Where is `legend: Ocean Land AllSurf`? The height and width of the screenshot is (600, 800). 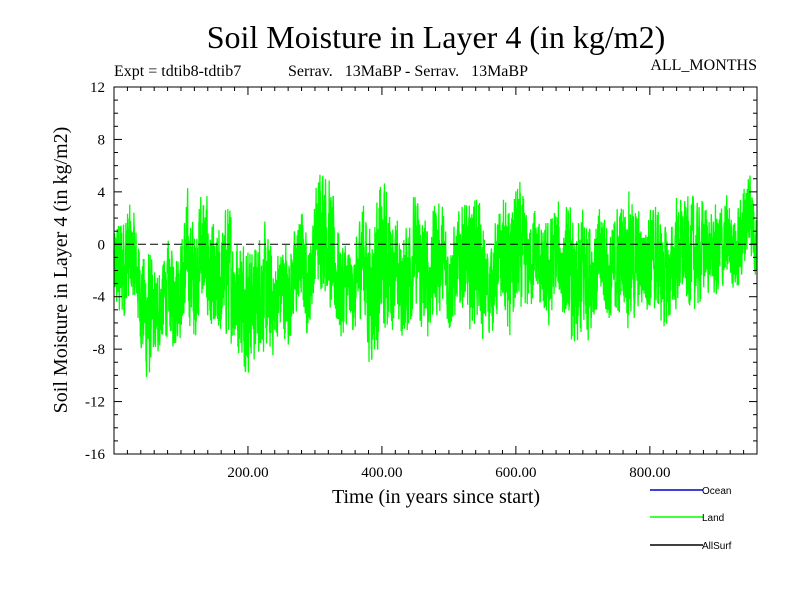
legend: Ocean Land AllSurf is located at coordinates (717, 519).